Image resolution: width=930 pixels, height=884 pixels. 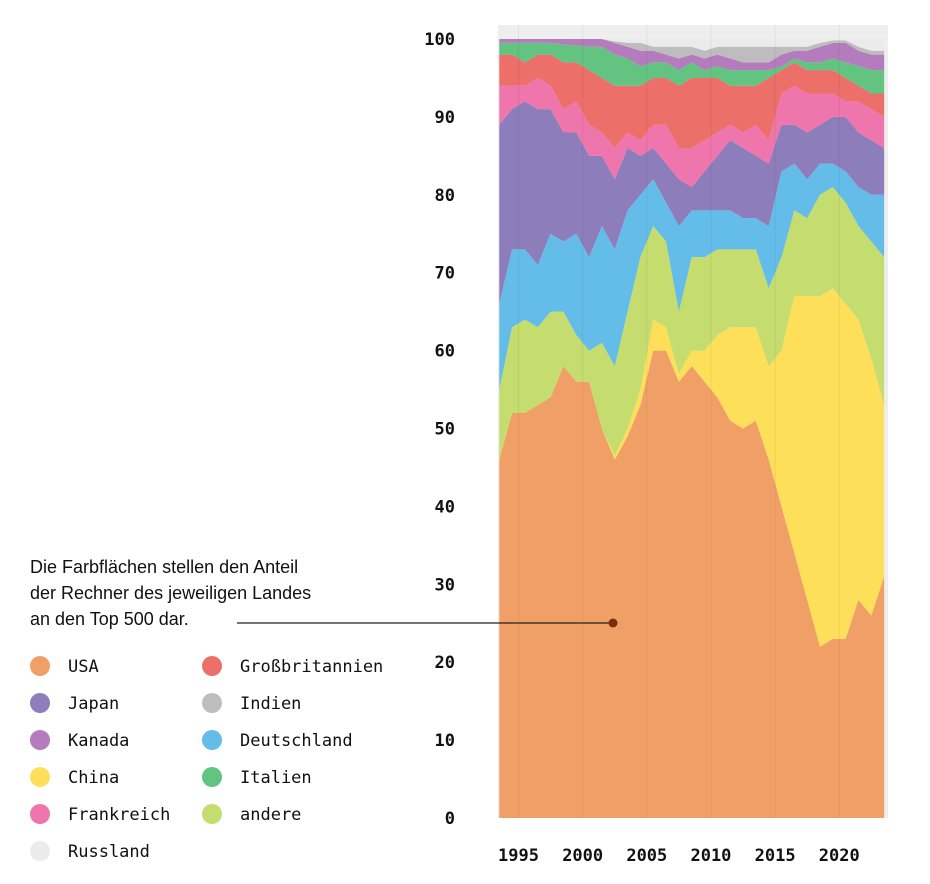 What do you see at coordinates (582, 856) in the screenshot?
I see `x-tick-label: 2000` at bounding box center [582, 856].